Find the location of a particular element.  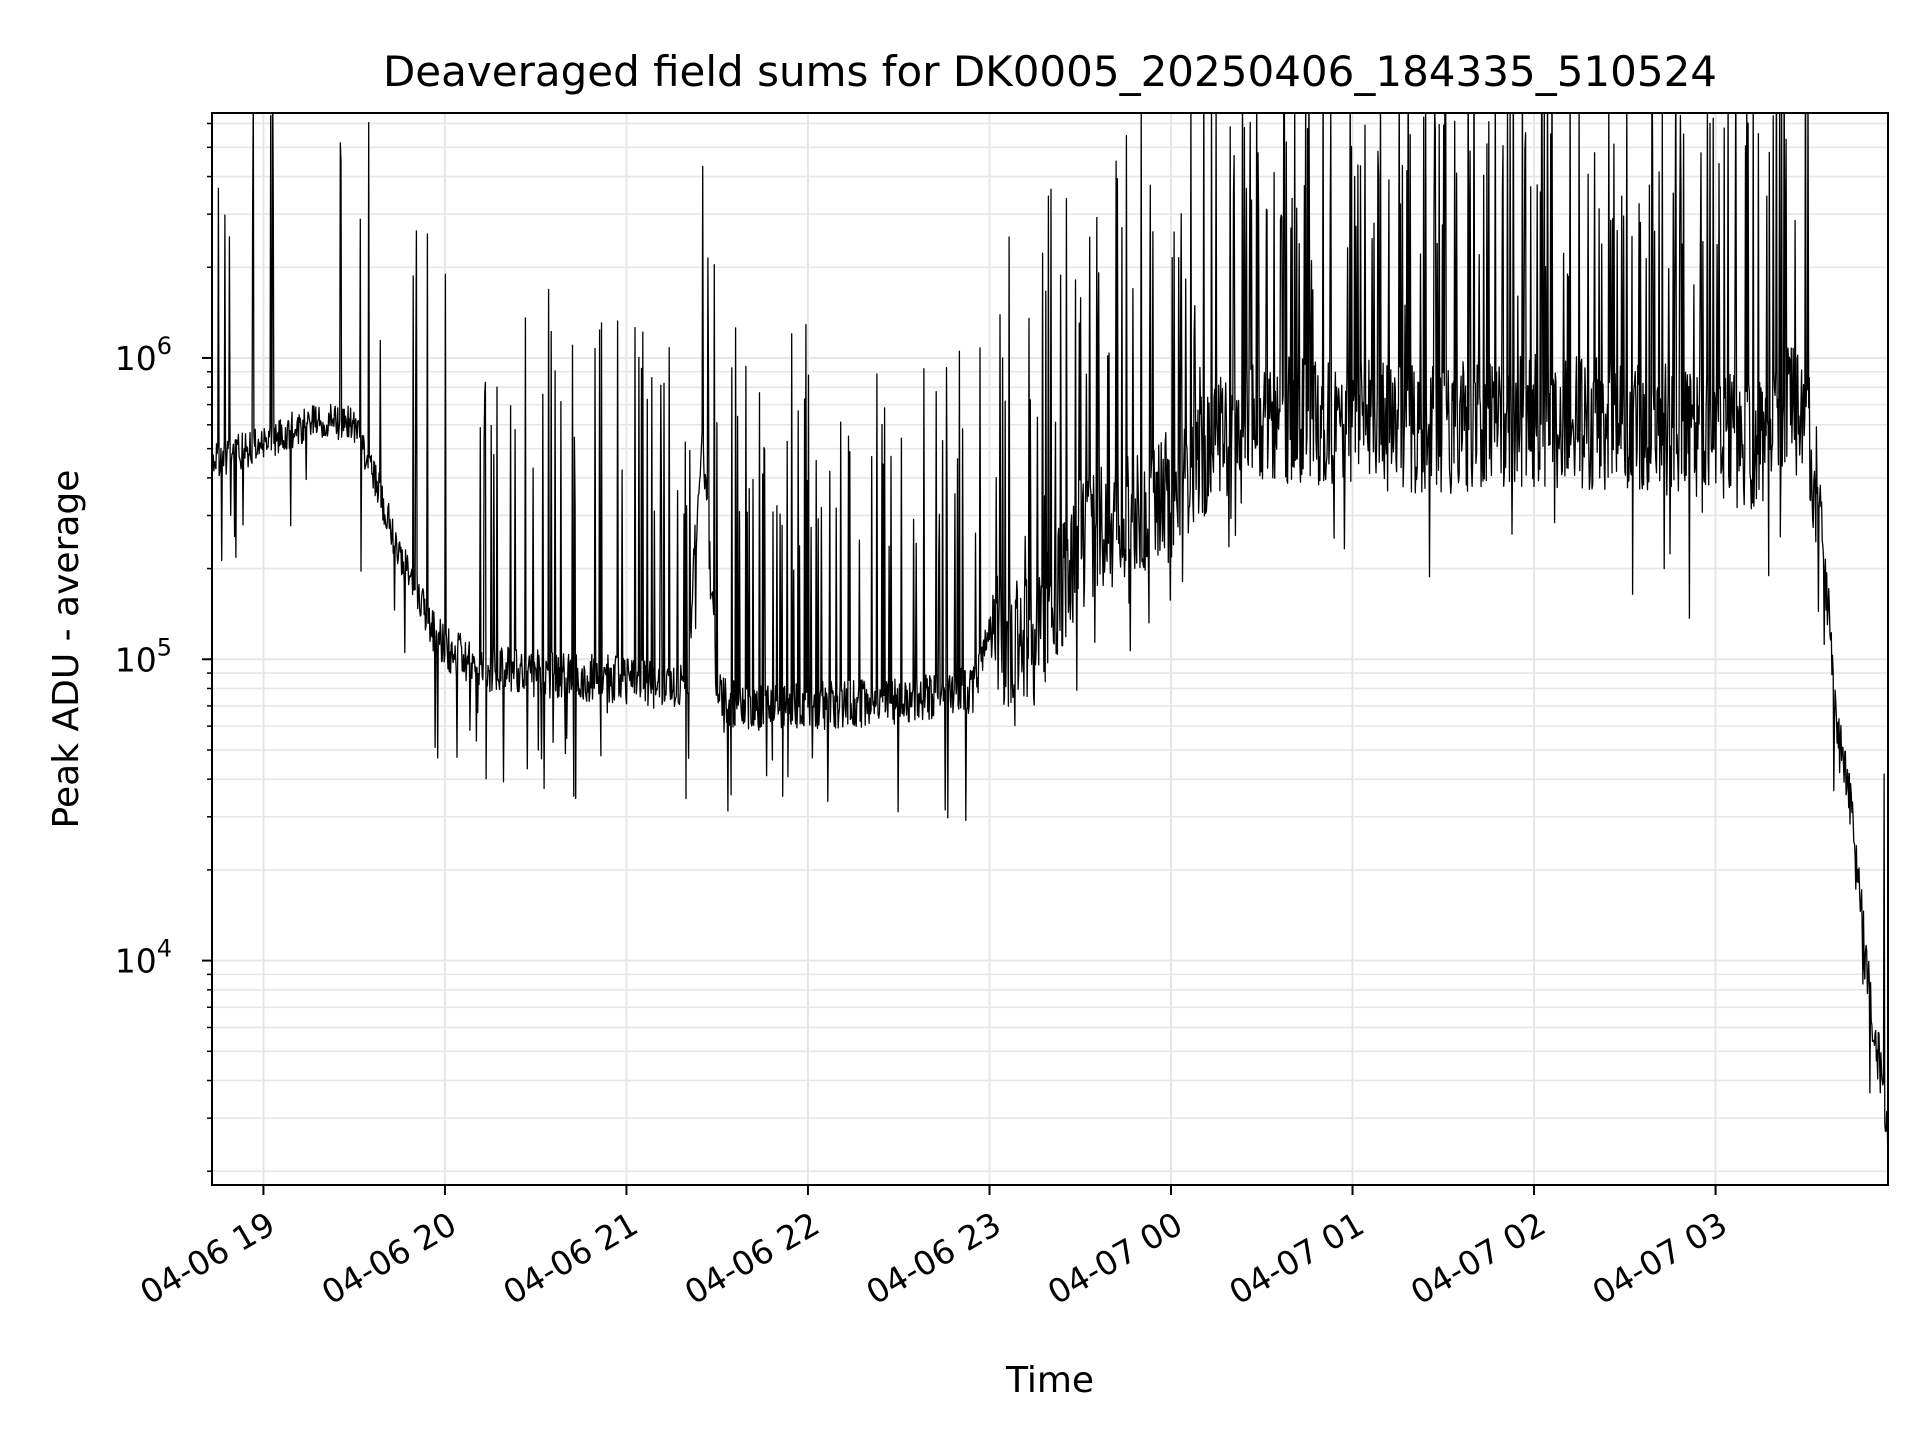

x-tick-label: 04-07 03 is located at coordinates (1660, 1258).